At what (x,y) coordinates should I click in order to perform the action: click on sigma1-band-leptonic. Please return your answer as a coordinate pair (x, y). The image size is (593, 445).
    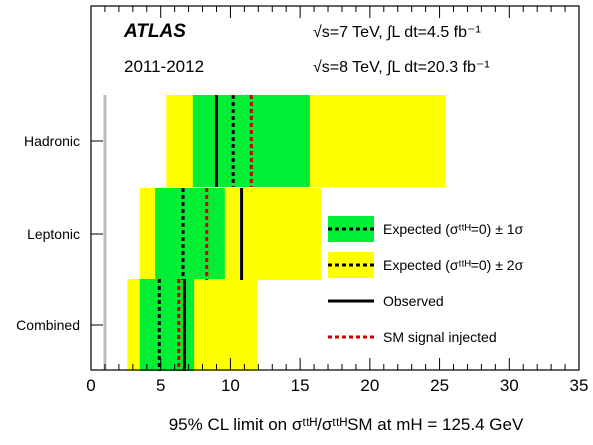
    Looking at the image, I should click on (190, 234).